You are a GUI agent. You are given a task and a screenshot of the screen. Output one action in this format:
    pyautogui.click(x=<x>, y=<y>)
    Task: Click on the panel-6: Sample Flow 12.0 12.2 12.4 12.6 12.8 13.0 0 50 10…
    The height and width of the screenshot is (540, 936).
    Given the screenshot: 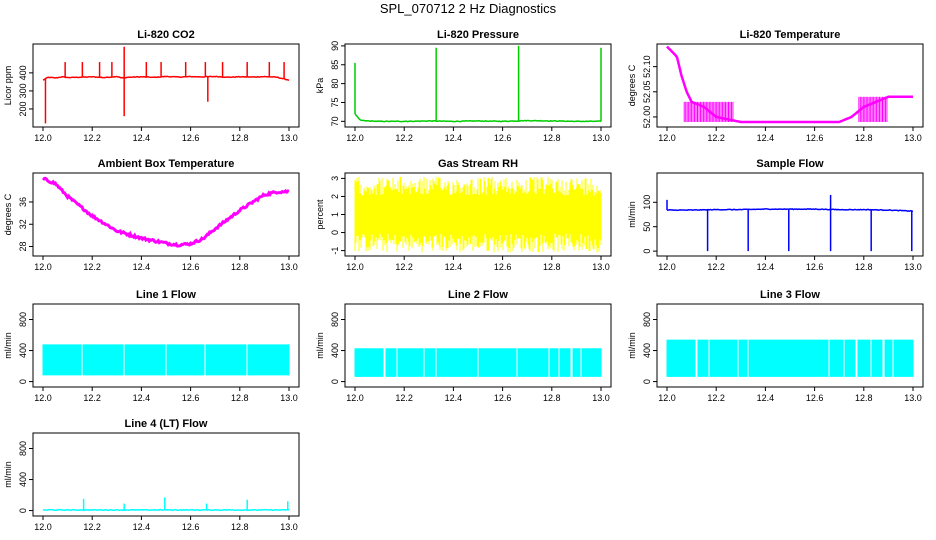 What is the action you would take?
    pyautogui.click(x=775, y=215)
    